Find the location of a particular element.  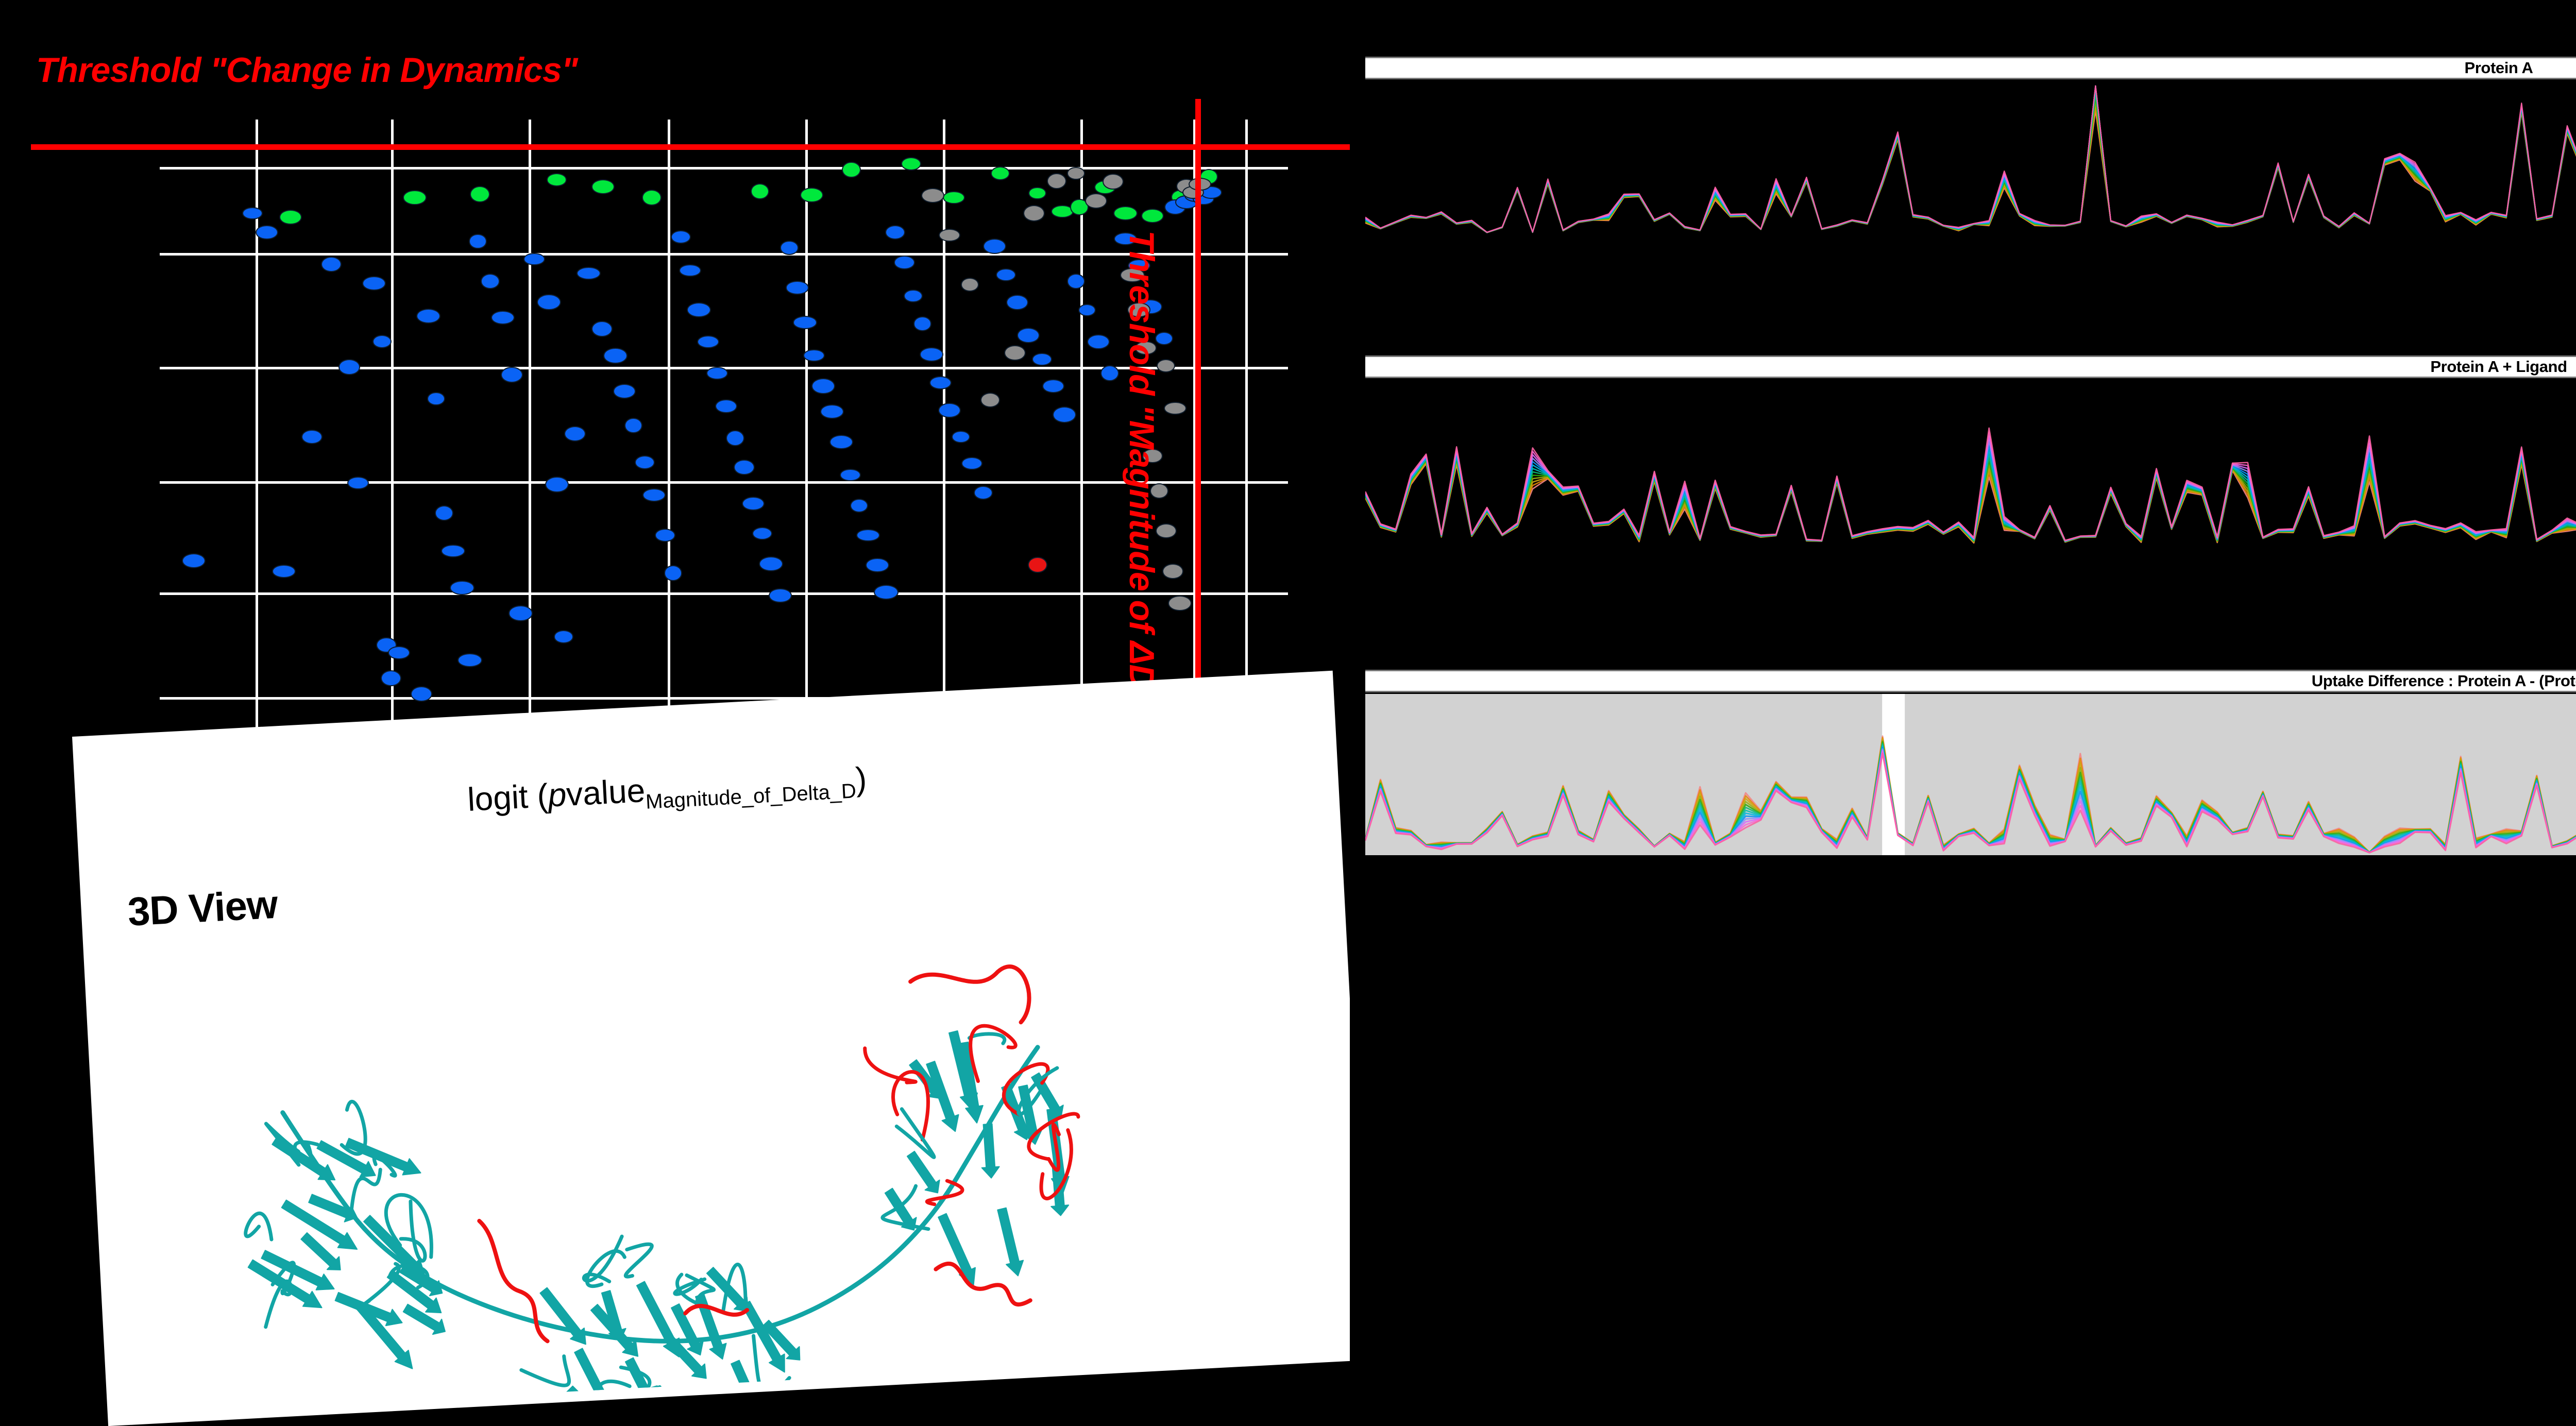

uptake-chart-protein-a-ligand is located at coordinates (1970, 464).